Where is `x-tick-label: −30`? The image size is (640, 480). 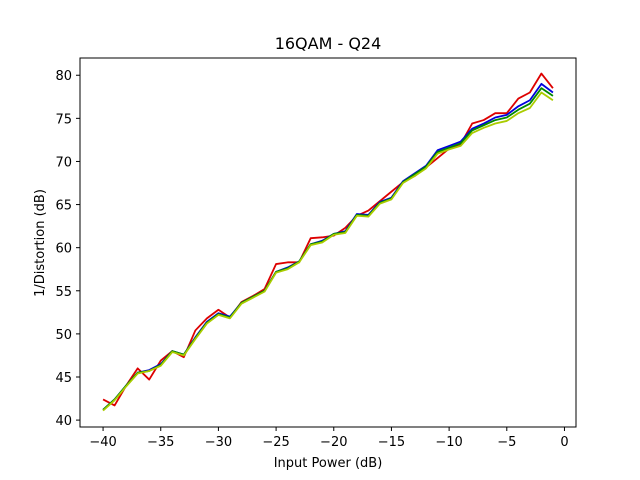
x-tick-label: −30 is located at coordinates (218, 442).